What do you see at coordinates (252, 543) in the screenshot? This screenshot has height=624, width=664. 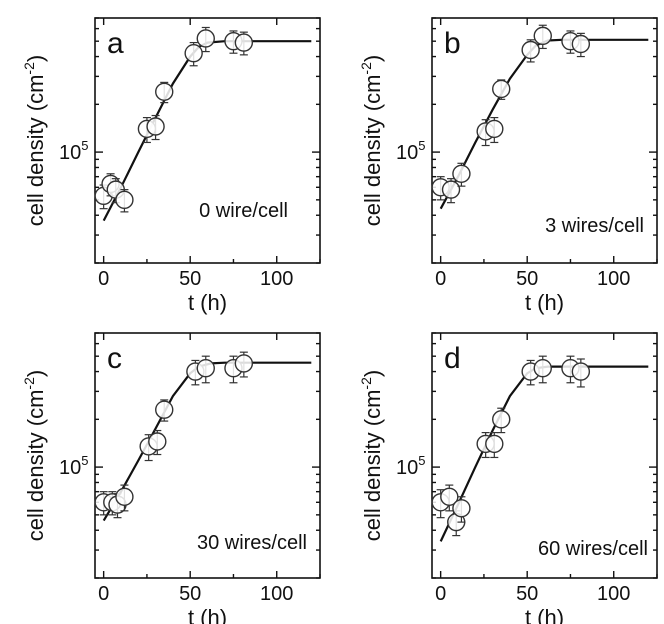 I see `annotation-label: 30 wires/cell` at bounding box center [252, 543].